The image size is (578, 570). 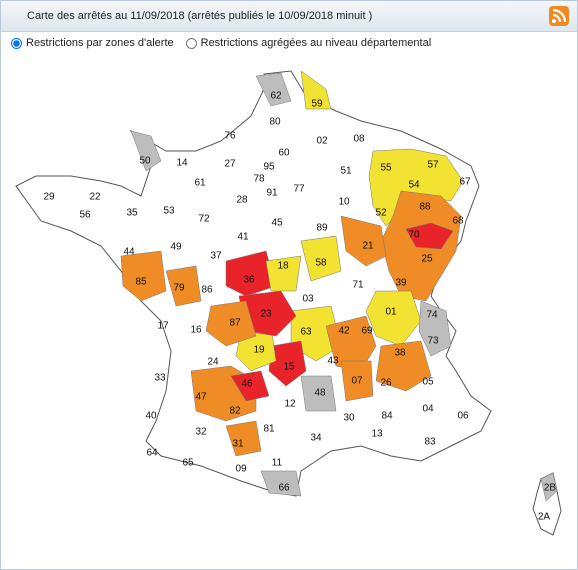 What do you see at coordinates (204, 219) in the screenshot?
I see `department-label: 72` at bounding box center [204, 219].